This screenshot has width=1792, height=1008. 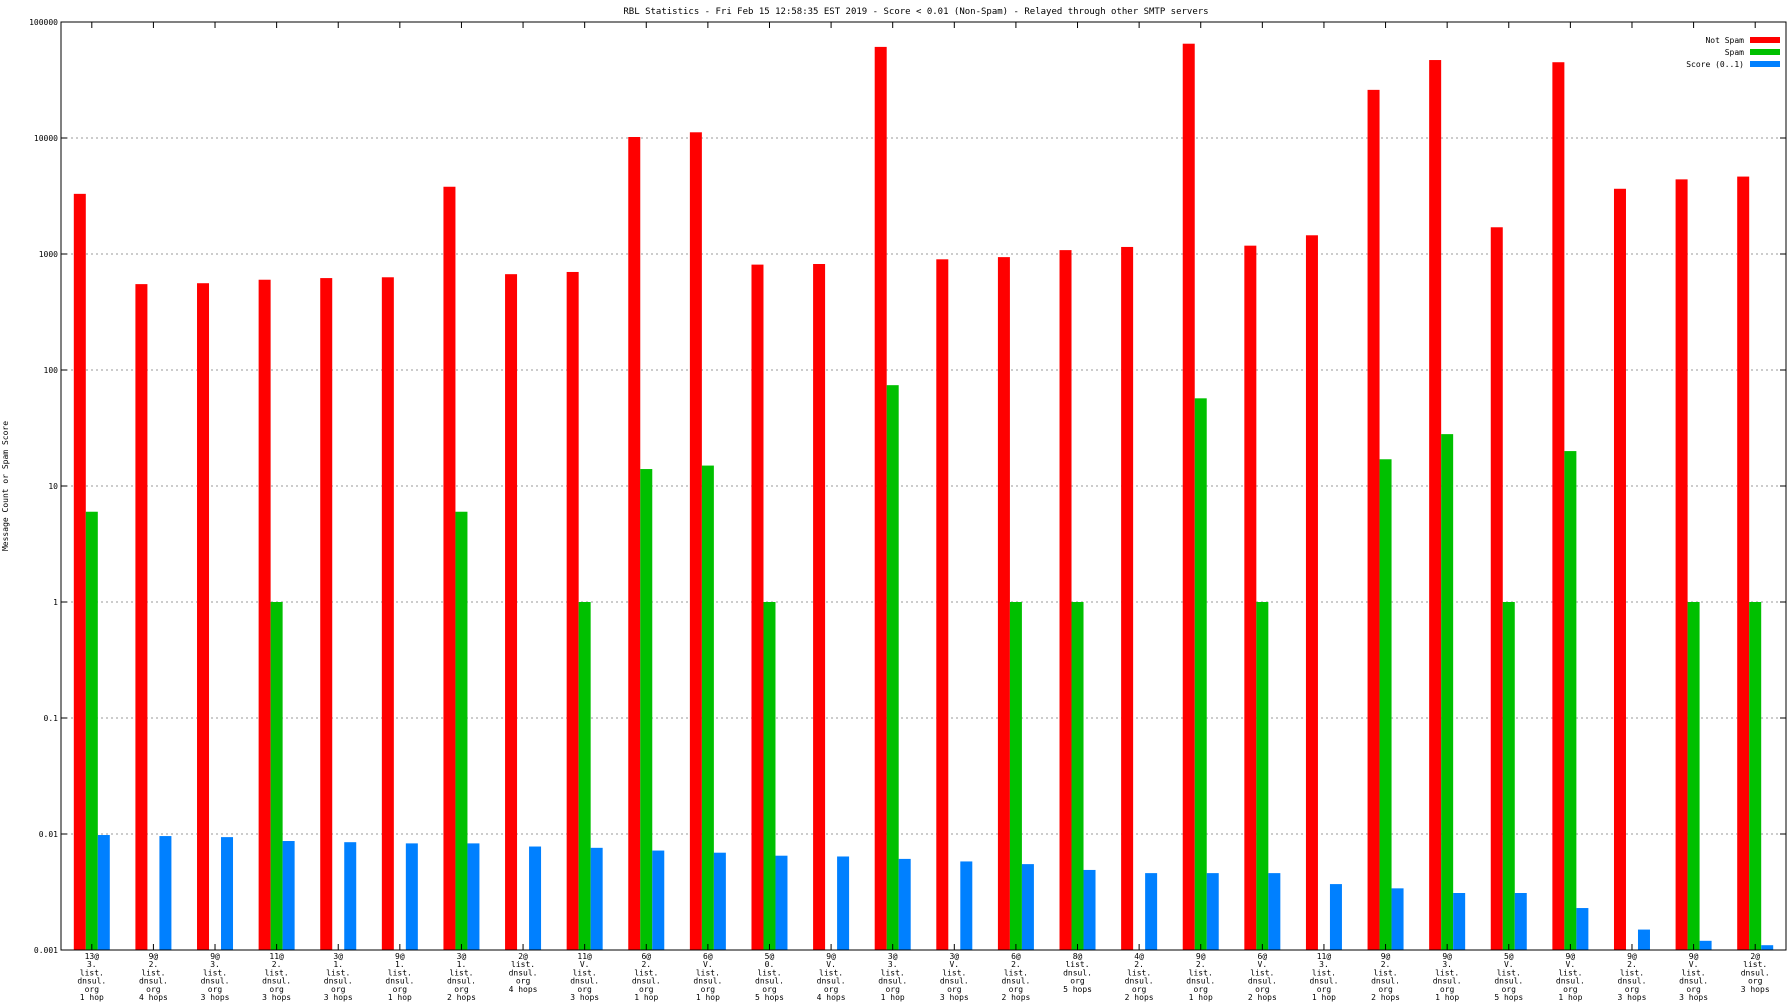 What do you see at coordinates (1693, 977) in the screenshot?
I see `x-tick-label: 9@ V. list. dnsul. org 3 hops` at bounding box center [1693, 977].